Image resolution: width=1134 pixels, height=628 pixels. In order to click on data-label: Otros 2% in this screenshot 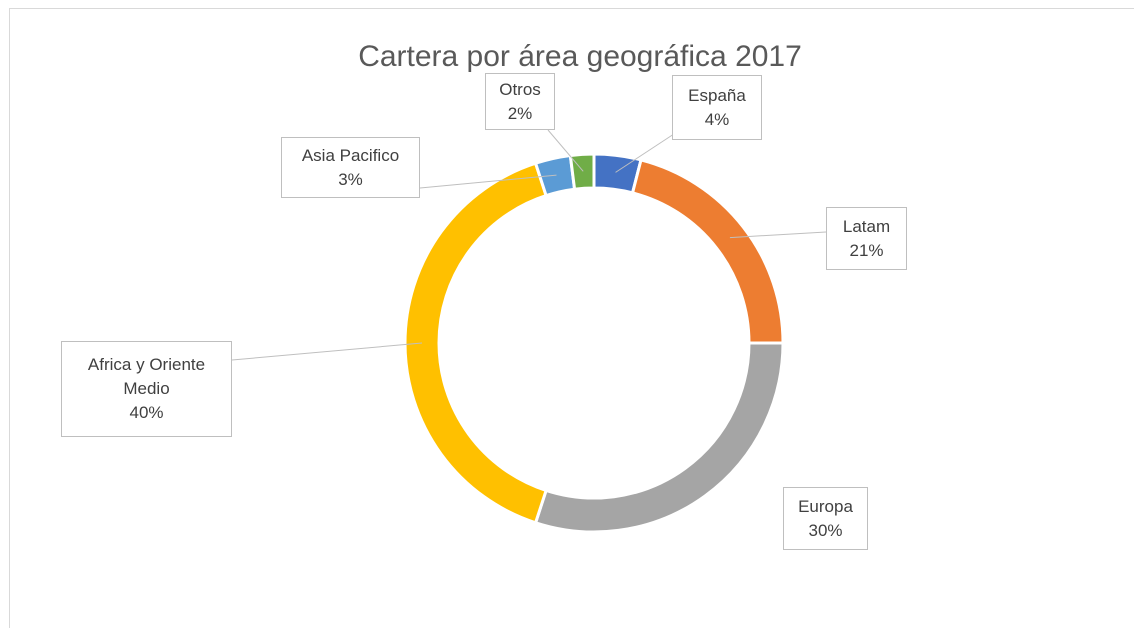, I will do `click(520, 101)`.